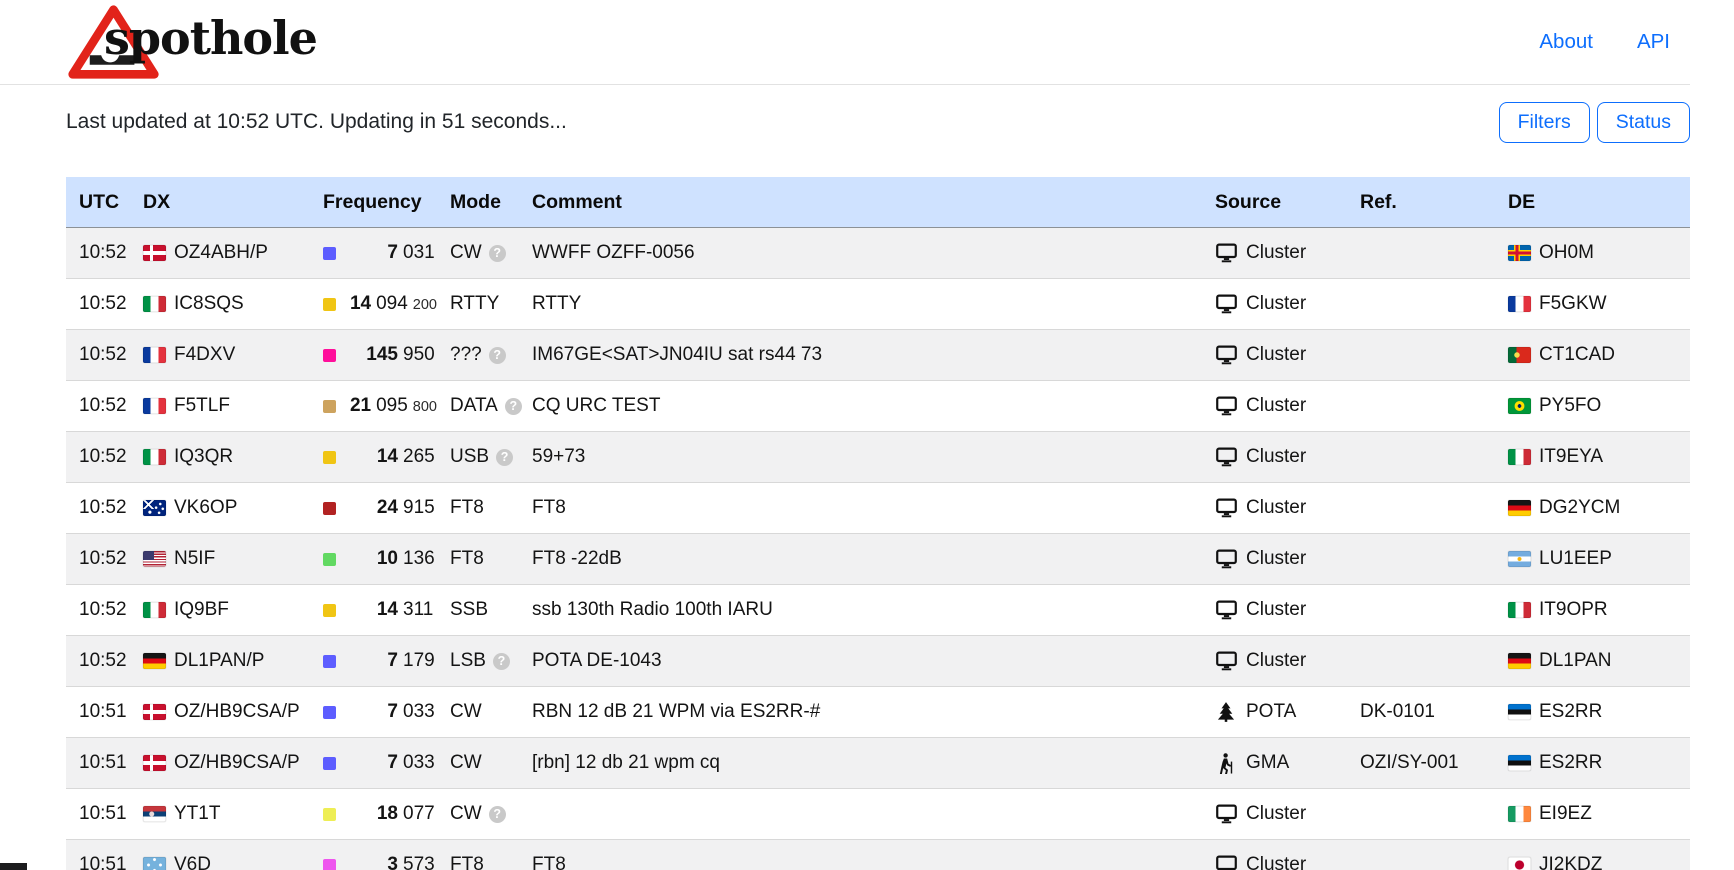 This screenshot has width=1734, height=870. I want to click on spot-row: 10:51 V6D 3 573 FT8 FT8 Clu, so click(878, 854).